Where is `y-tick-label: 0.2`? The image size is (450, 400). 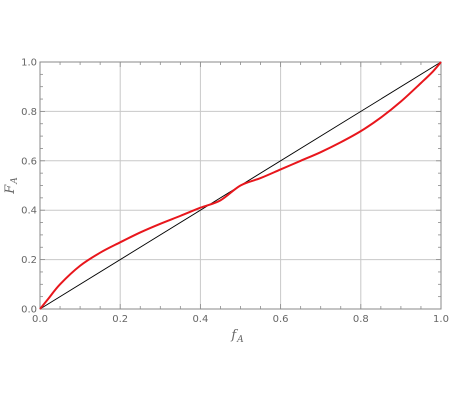 y-tick-label: 0.2 is located at coordinates (29, 260).